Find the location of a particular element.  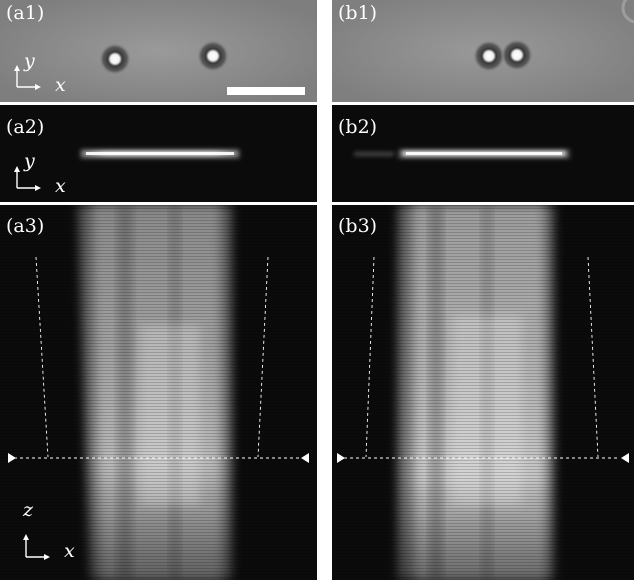

scale-bar is located at coordinates (266, 91).